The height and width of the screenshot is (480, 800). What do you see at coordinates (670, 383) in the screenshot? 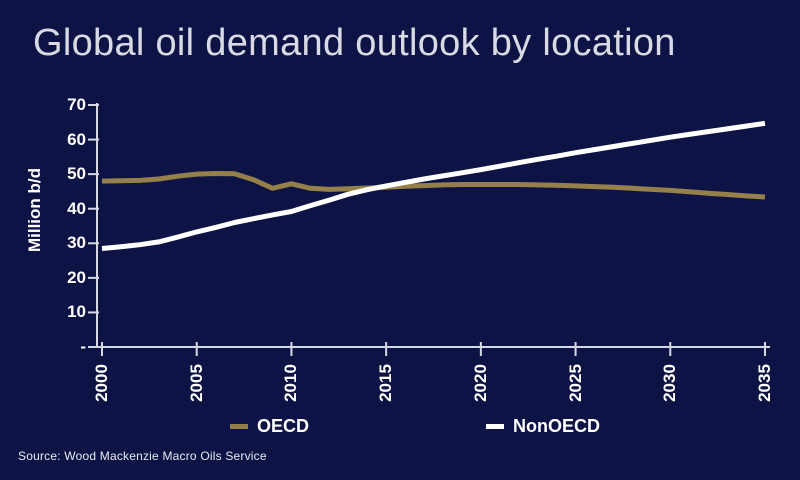
I see `x-tick-label: 2030` at bounding box center [670, 383].